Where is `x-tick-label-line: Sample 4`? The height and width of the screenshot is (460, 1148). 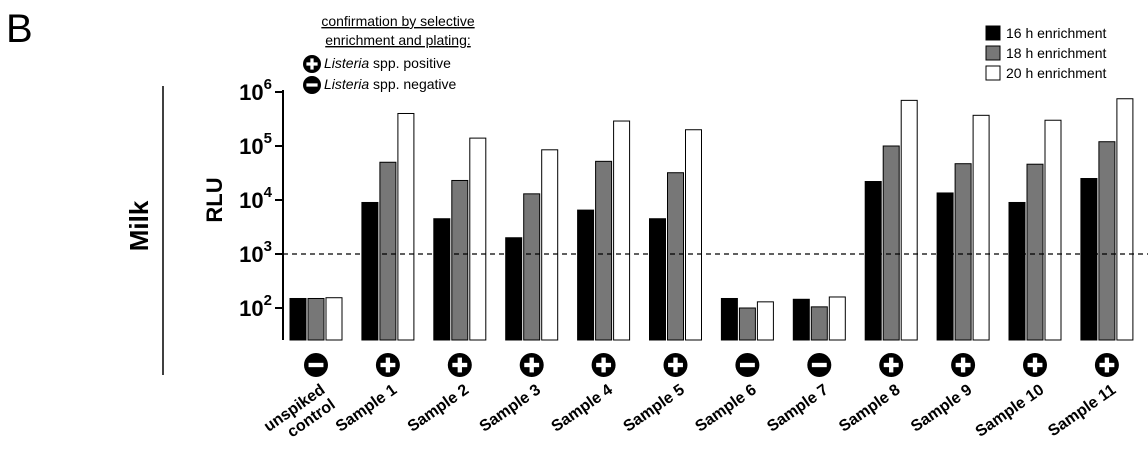 x-tick-label-line: Sample 4 is located at coordinates (582, 408).